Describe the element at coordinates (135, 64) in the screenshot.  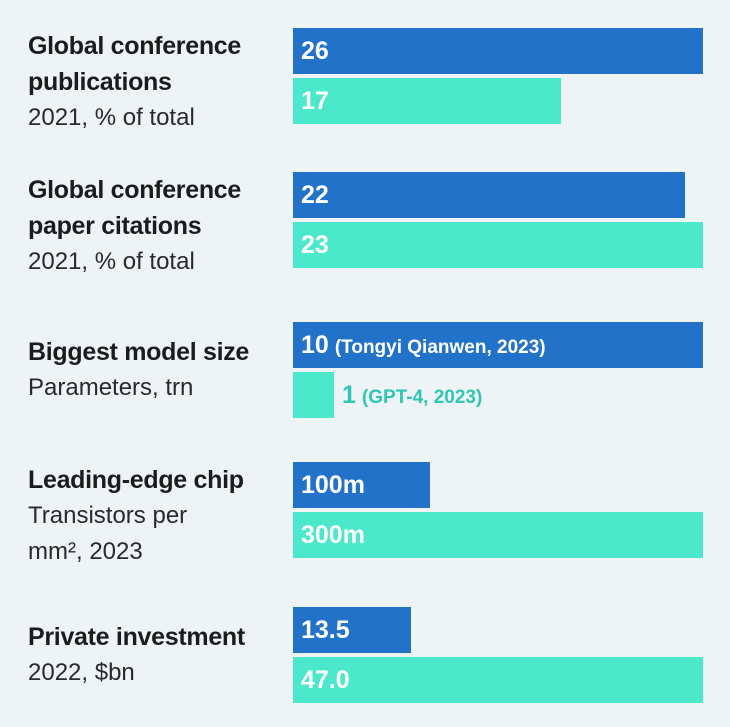
I see `group-title: Global conference publications` at that location.